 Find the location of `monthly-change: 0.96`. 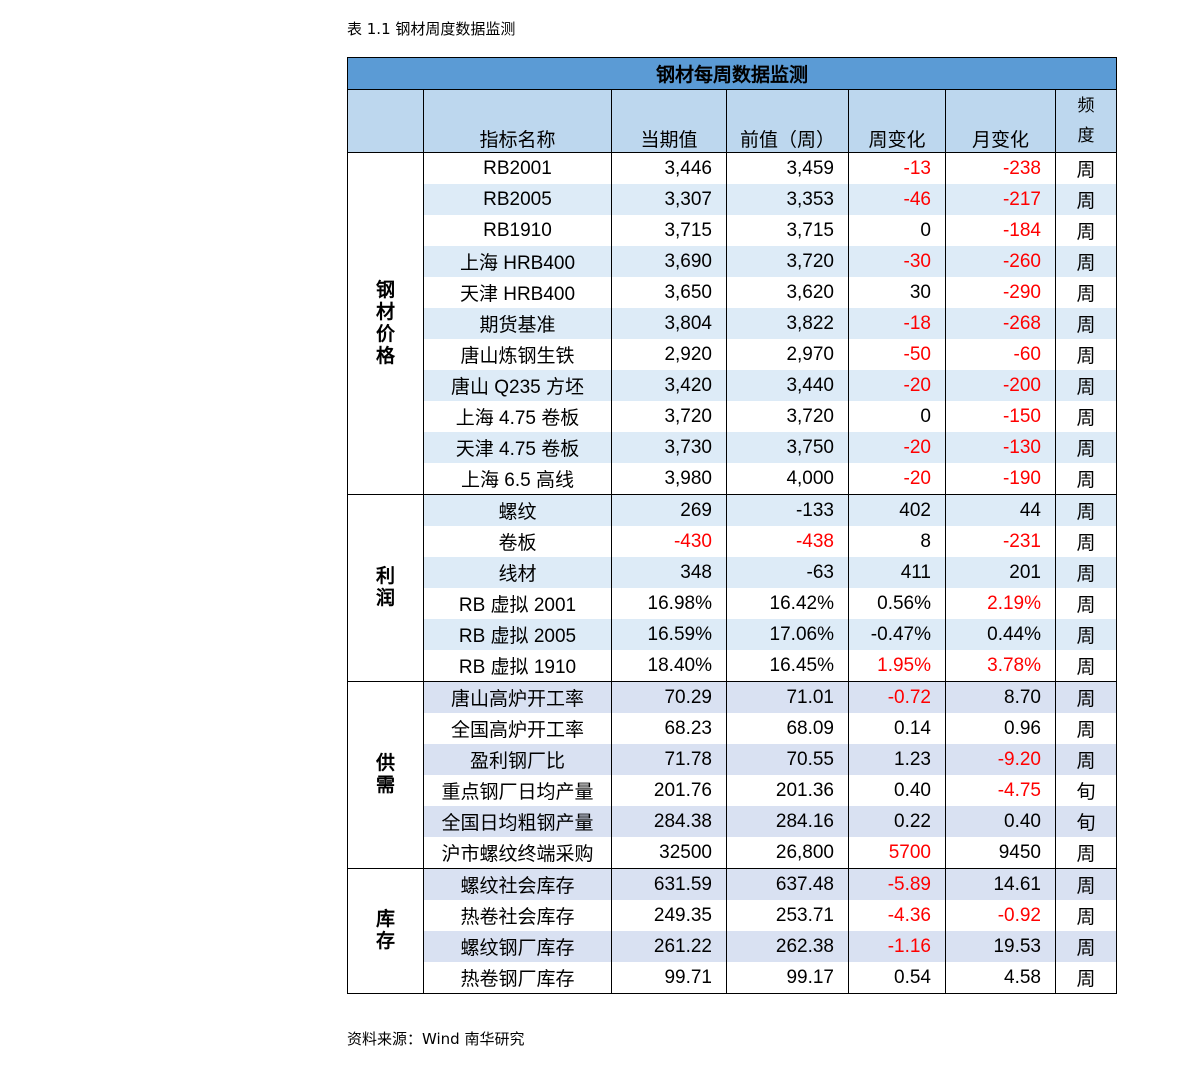

monthly-change: 0.96 is located at coordinates (1000, 728).